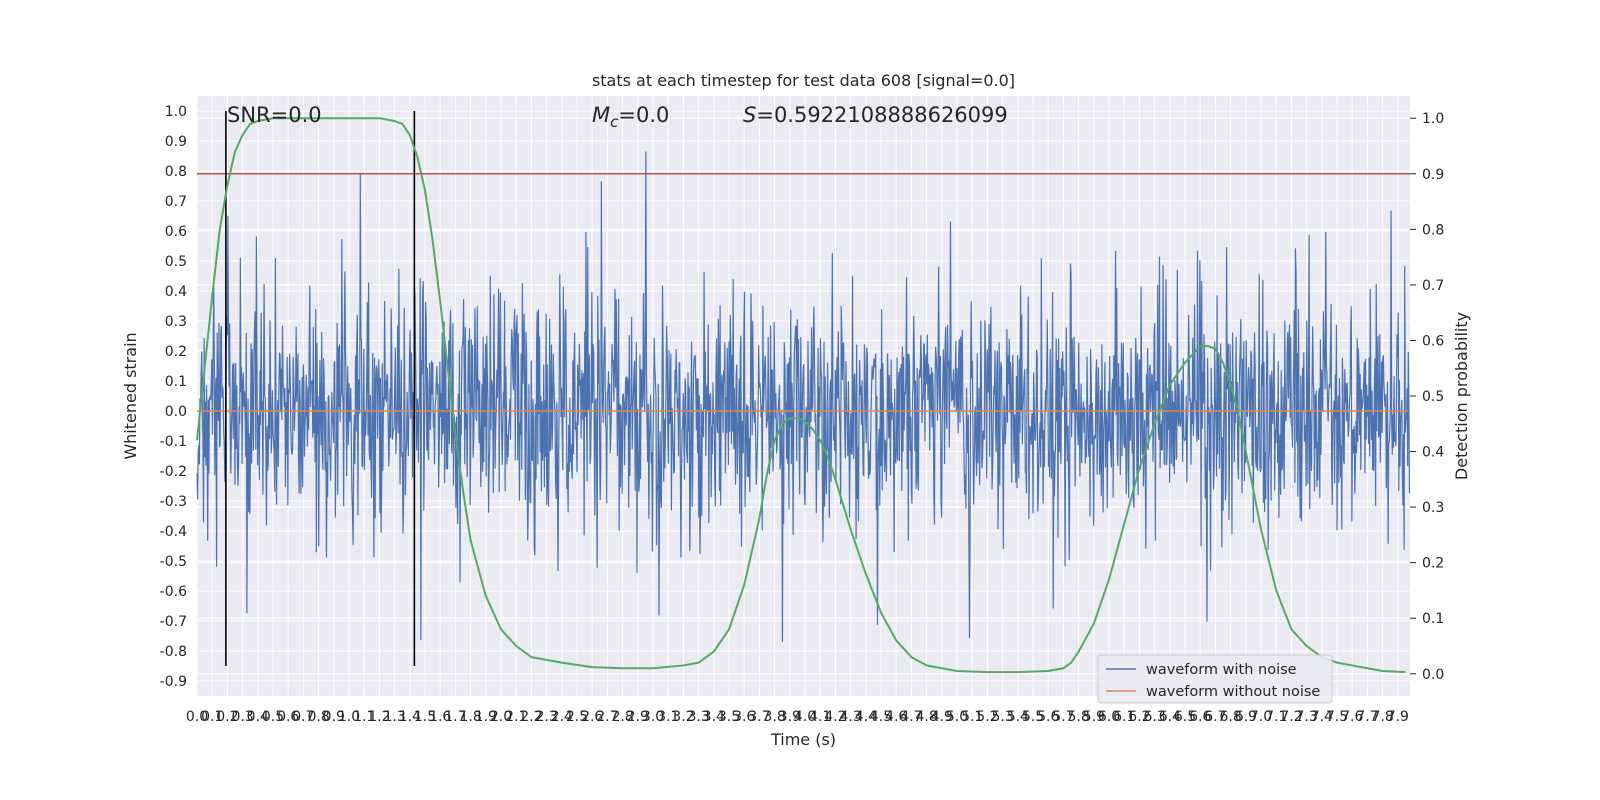 This screenshot has width=1600, height=800. I want to click on x-tick-label: 5.4, so click(1018, 717).